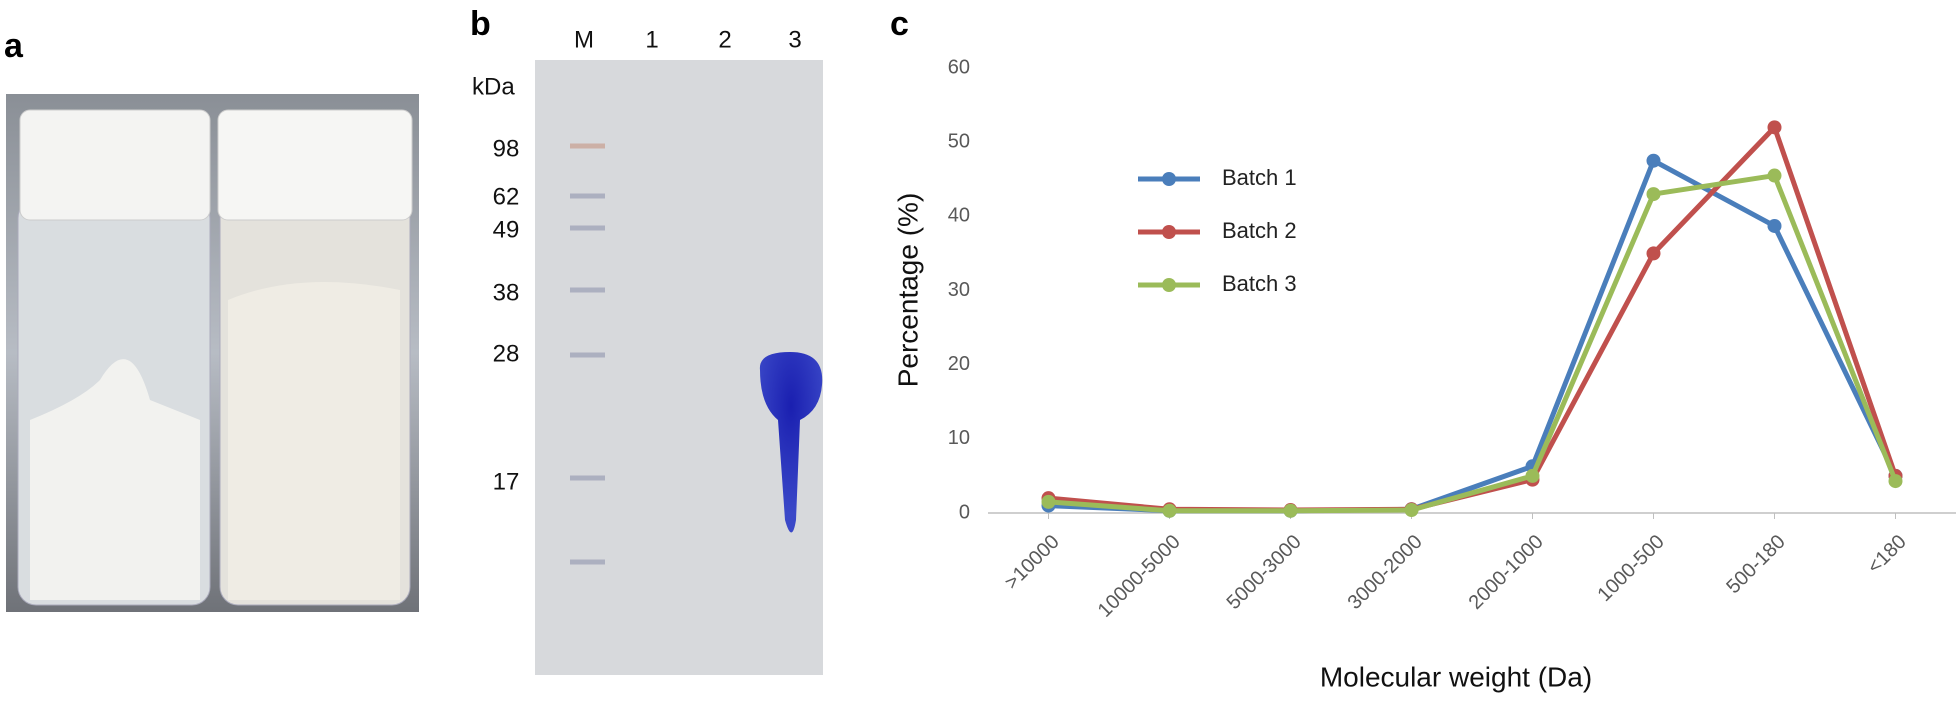 This screenshot has height=701, width=1960. What do you see at coordinates (959, 364) in the screenshot?
I see `y-tick-label: 20` at bounding box center [959, 364].